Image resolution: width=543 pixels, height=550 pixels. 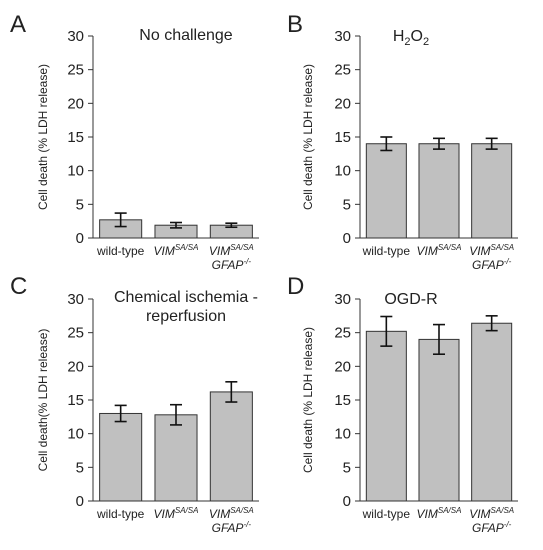 I want to click on panel-label: B, so click(x=295, y=24).